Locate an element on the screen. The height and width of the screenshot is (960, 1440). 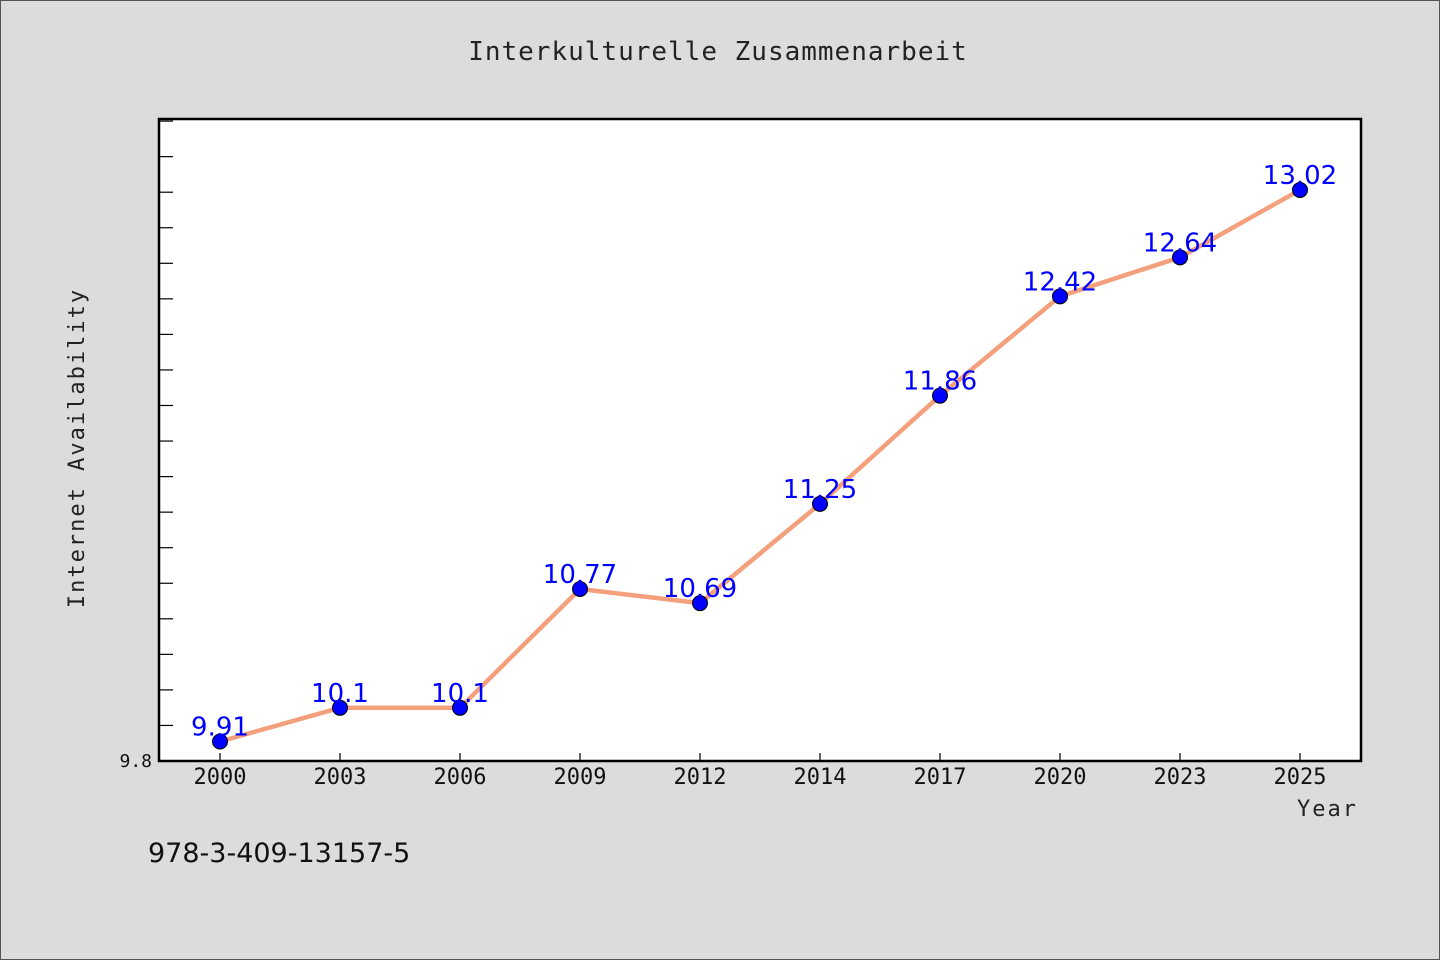
data-label: 11.86 is located at coordinates (940, 382).